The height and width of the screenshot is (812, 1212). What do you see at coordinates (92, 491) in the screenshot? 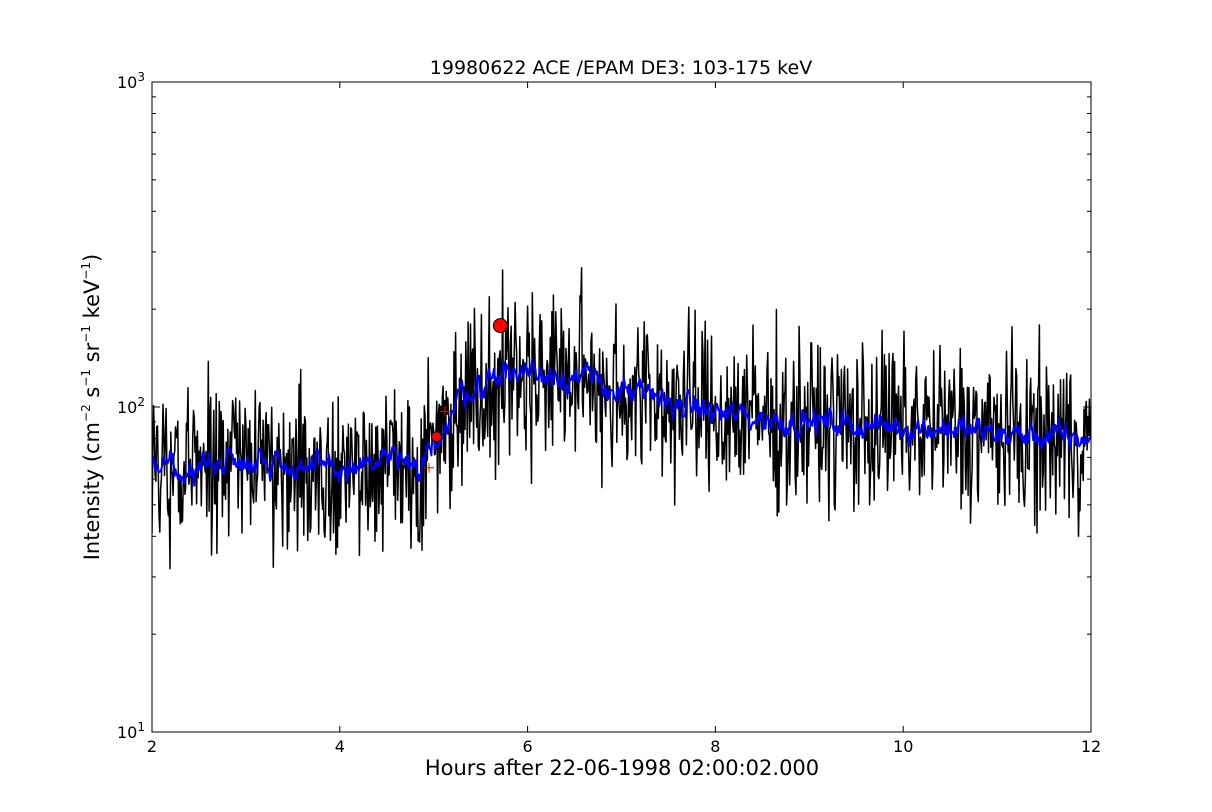
I see `y-label-prefix: Intensity (cm` at bounding box center [92, 491].